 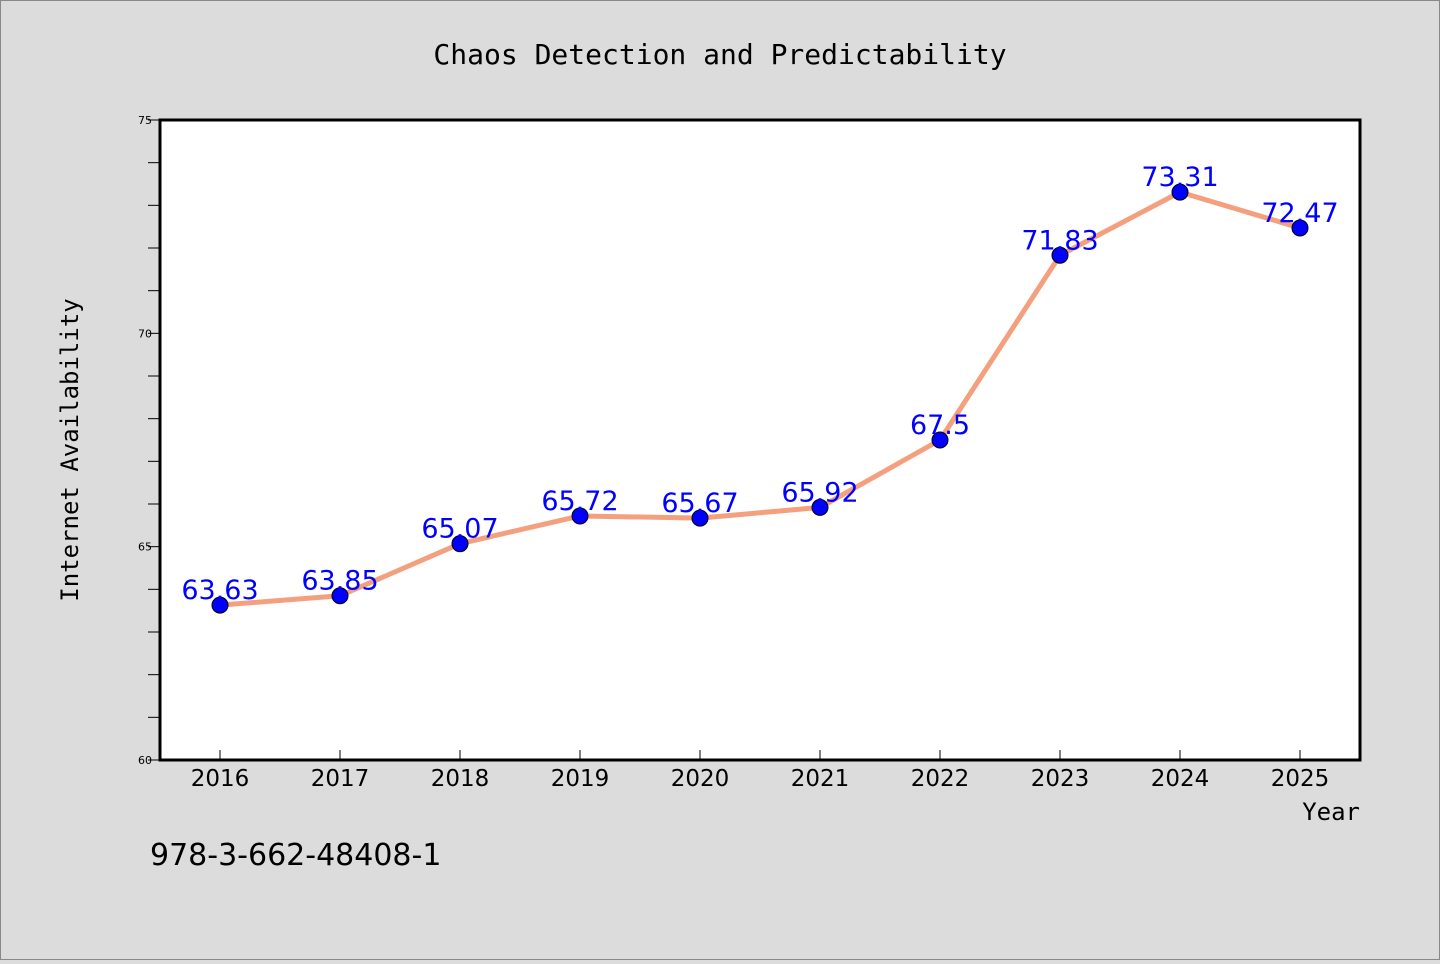 I want to click on data-label: 63.63, so click(x=219, y=590).